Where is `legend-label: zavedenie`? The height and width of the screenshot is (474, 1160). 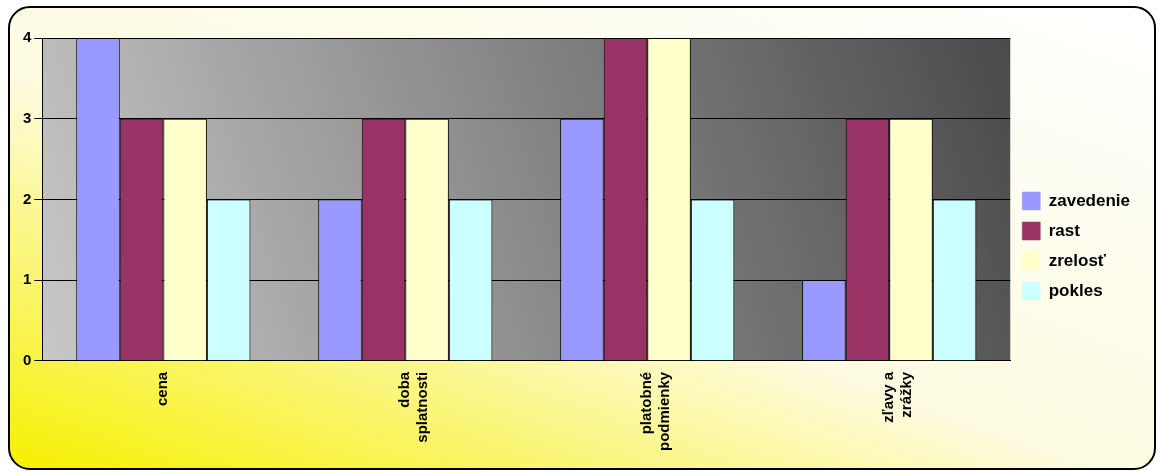
legend-label: zavedenie is located at coordinates (1089, 200).